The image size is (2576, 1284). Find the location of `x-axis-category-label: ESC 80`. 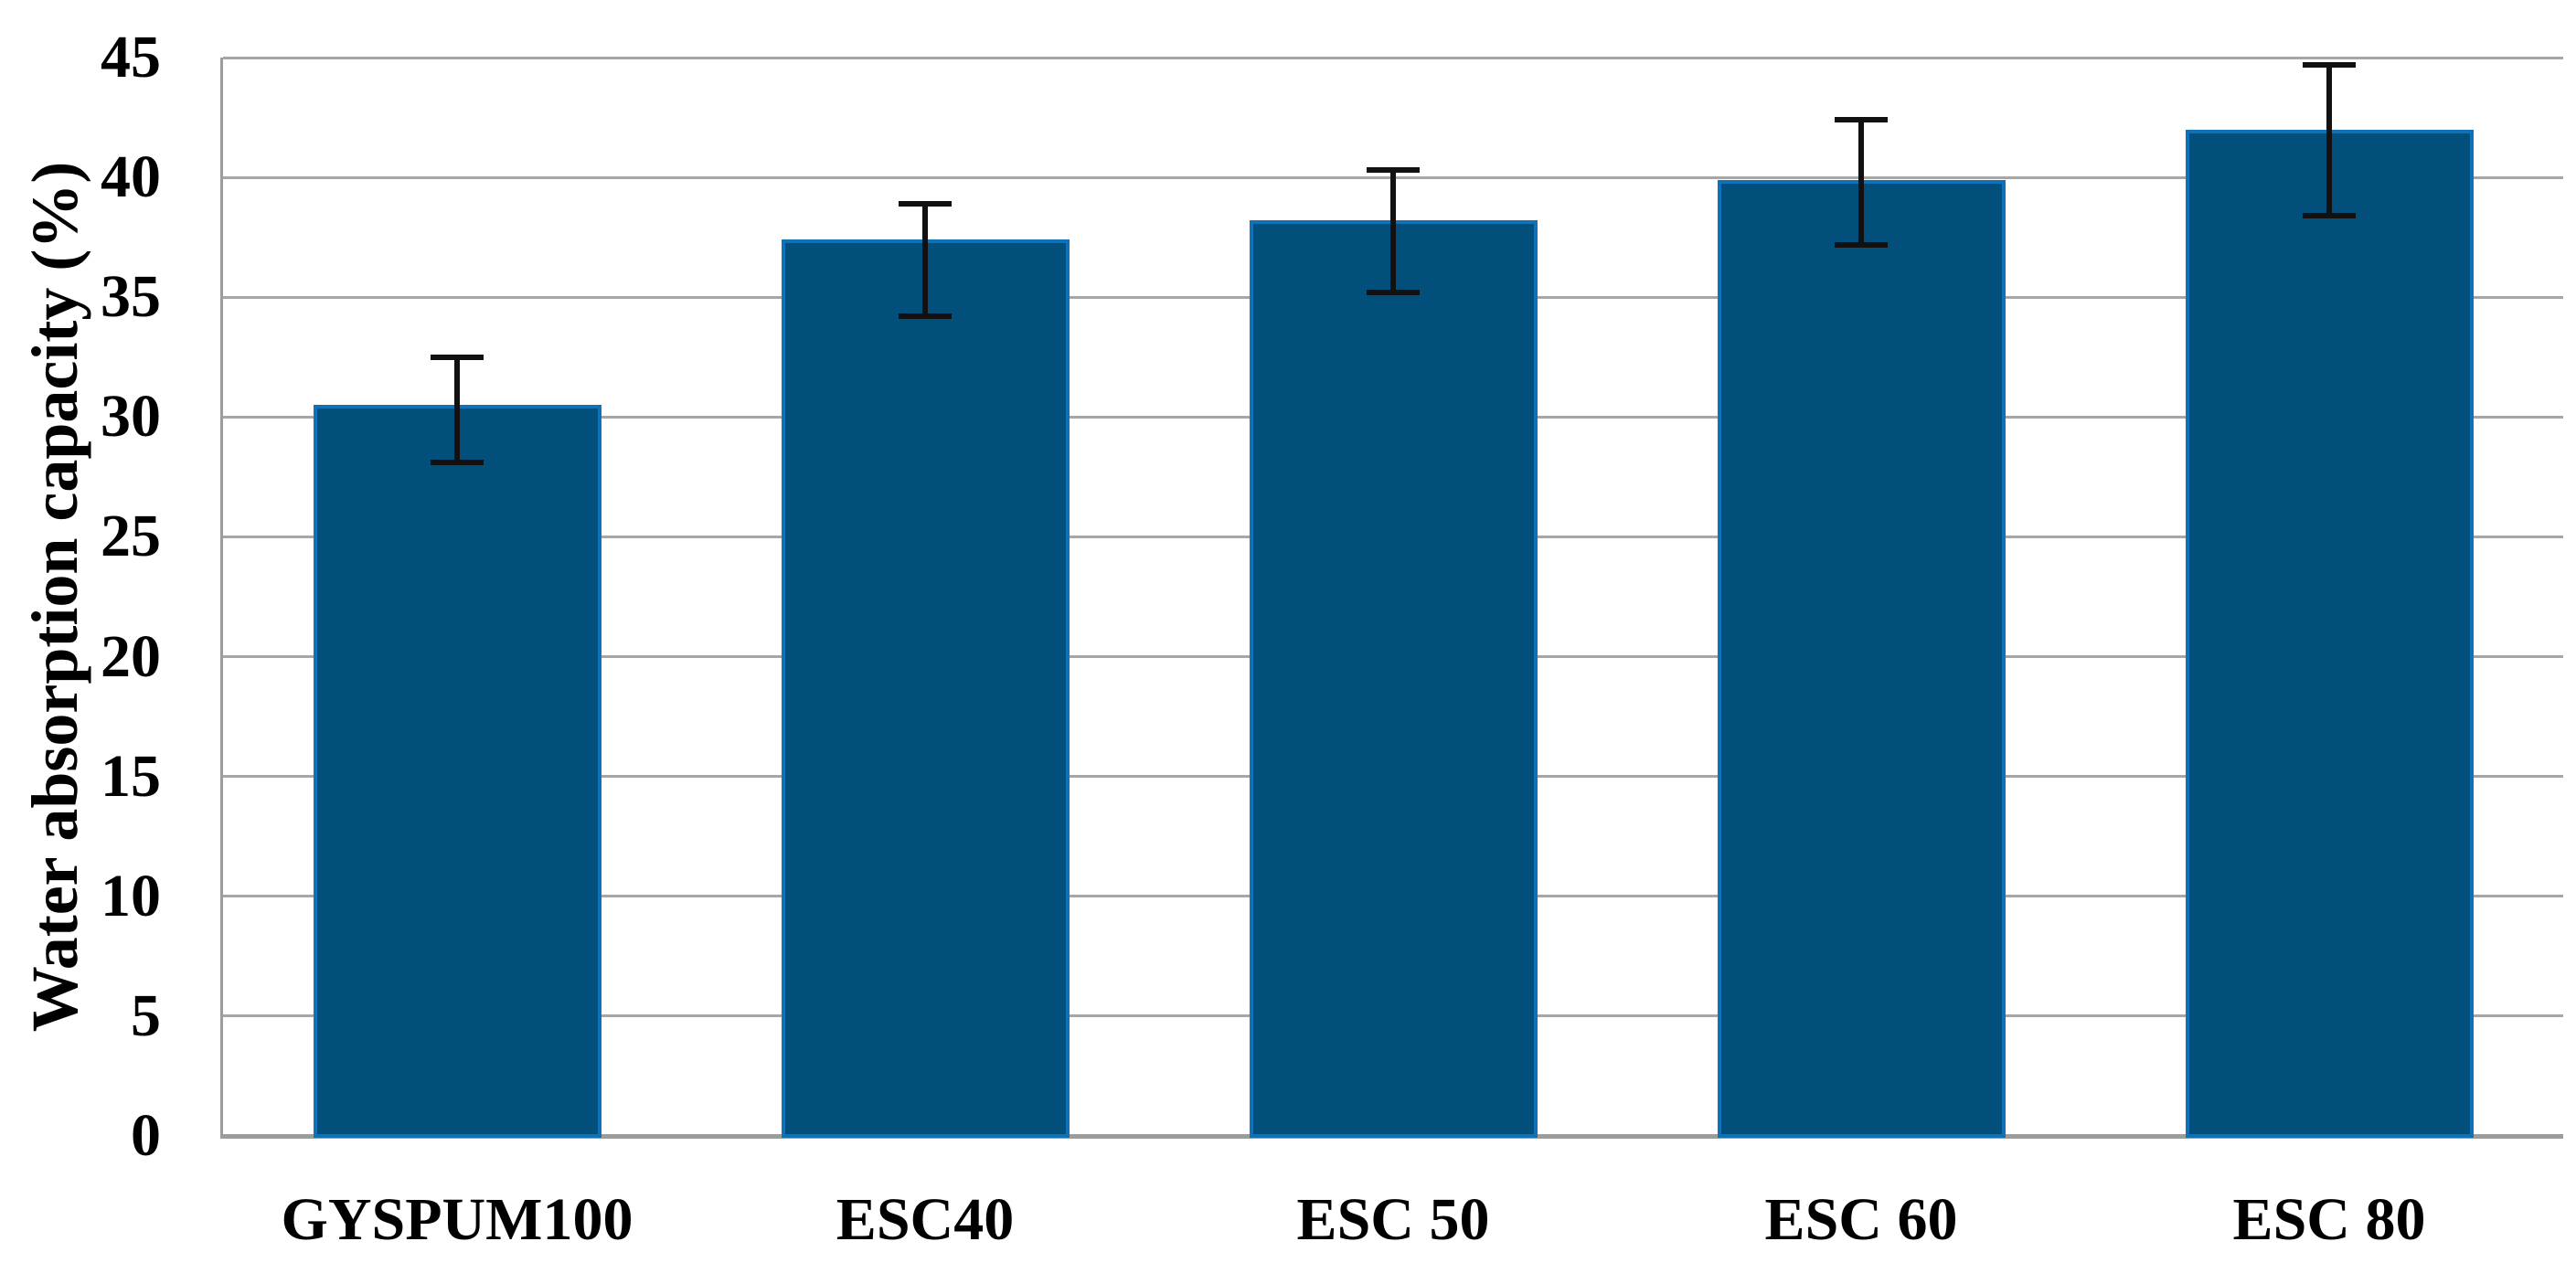

x-axis-category-label: ESC 80 is located at coordinates (2329, 1219).